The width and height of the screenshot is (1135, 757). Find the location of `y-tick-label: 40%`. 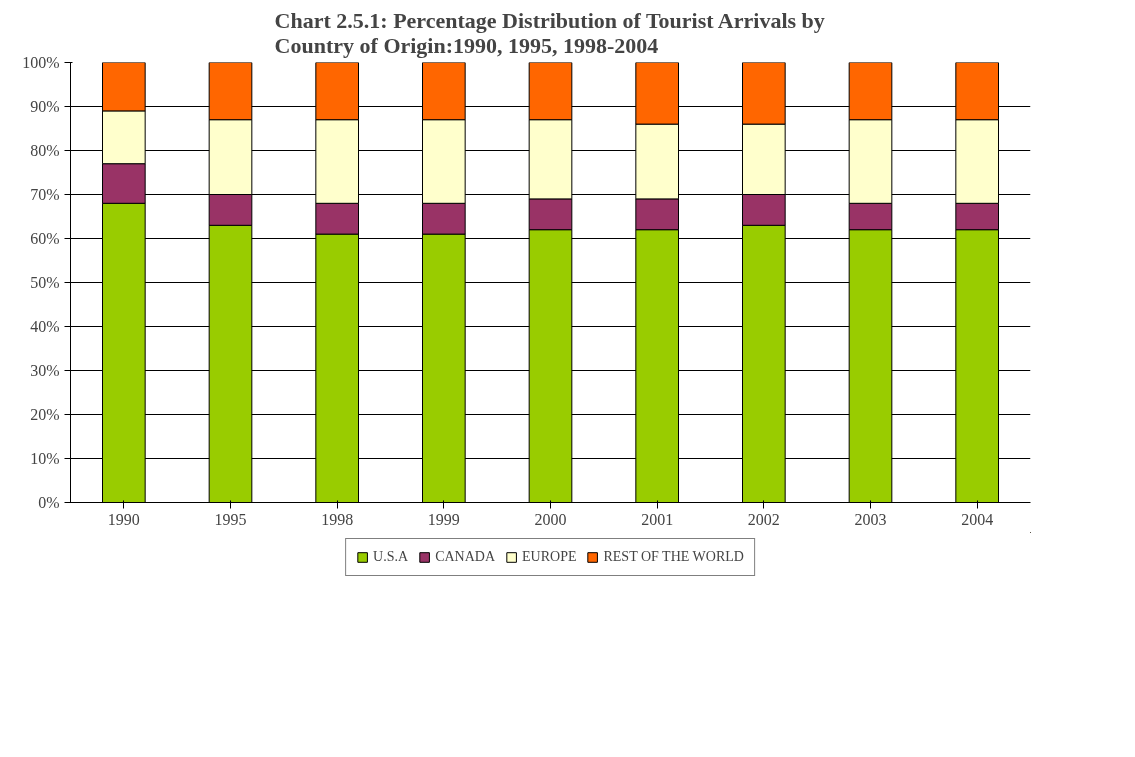

y-tick-label: 40% is located at coordinates (45, 326).